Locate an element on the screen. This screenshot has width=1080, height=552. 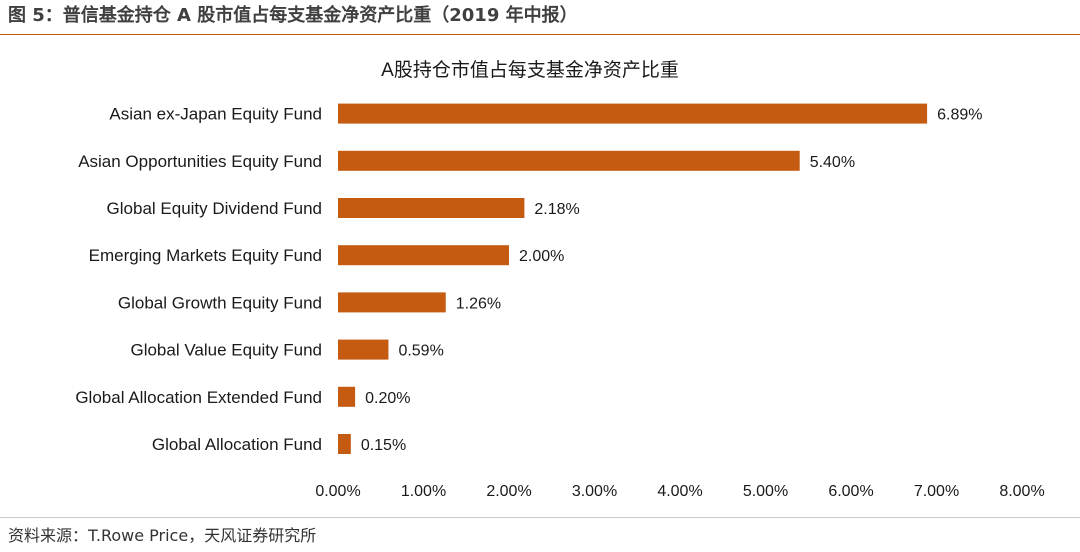
category-label: Asian ex-Japan Equity Fund is located at coordinates (215, 114).